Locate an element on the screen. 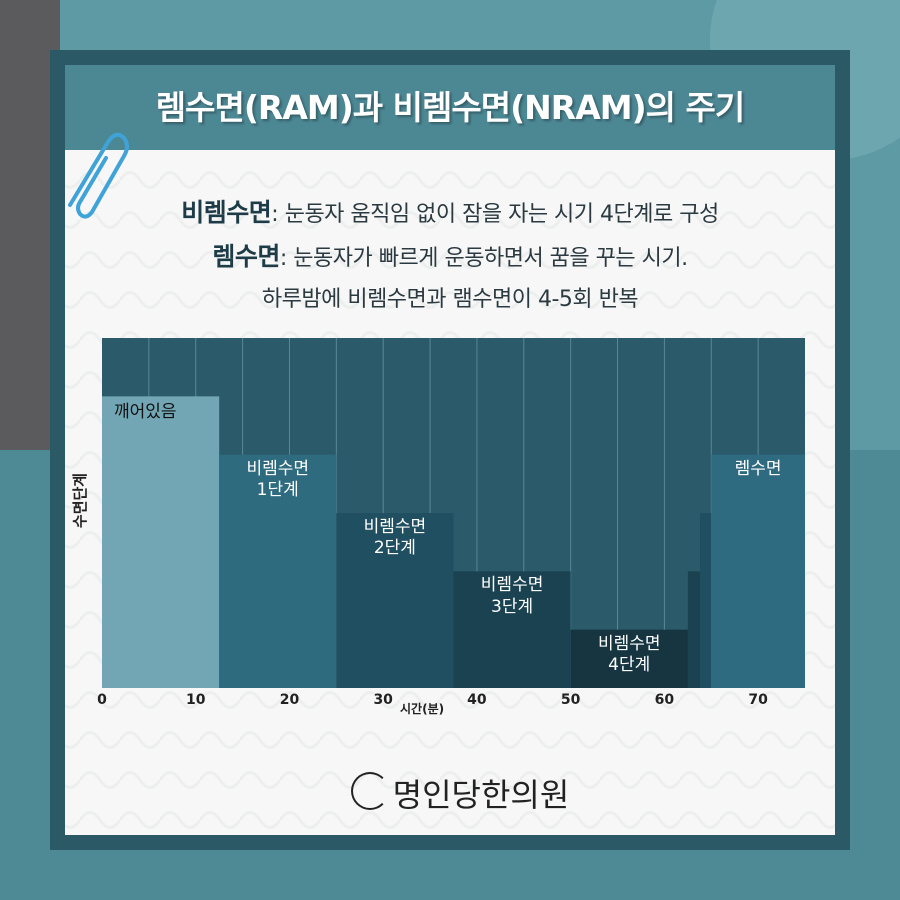 The image size is (900, 900). description-line: 하루밤에 비렘수면과 램수면이 4-5회 반복 is located at coordinates (450, 297).